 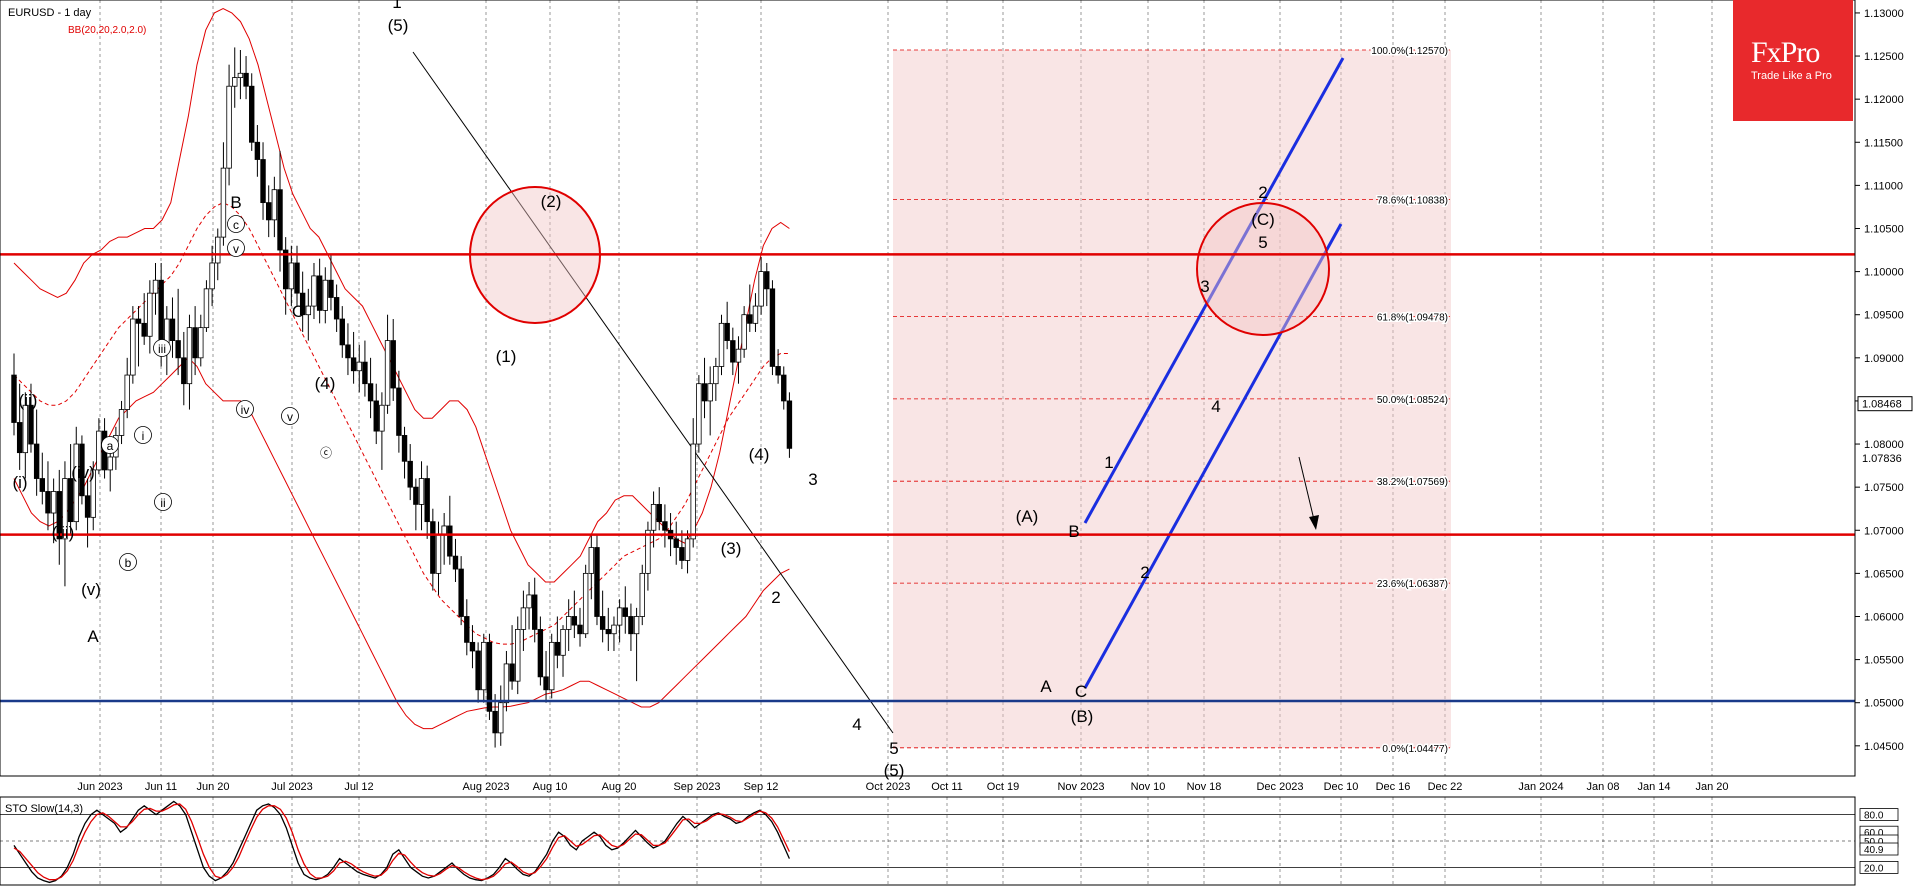 I want to click on y-tick-label: 1.13000, so click(x=1884, y=14).